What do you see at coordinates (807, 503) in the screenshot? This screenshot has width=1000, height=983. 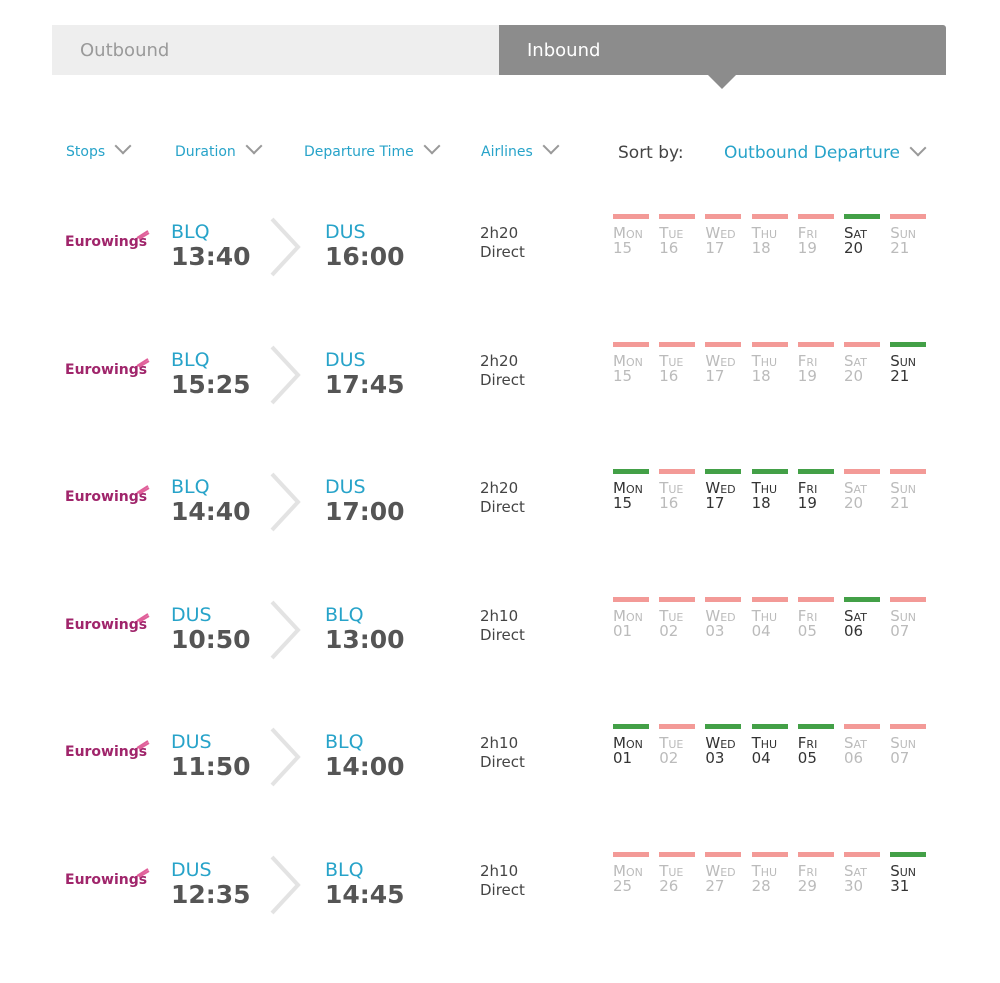 I see `date-label: 19` at bounding box center [807, 503].